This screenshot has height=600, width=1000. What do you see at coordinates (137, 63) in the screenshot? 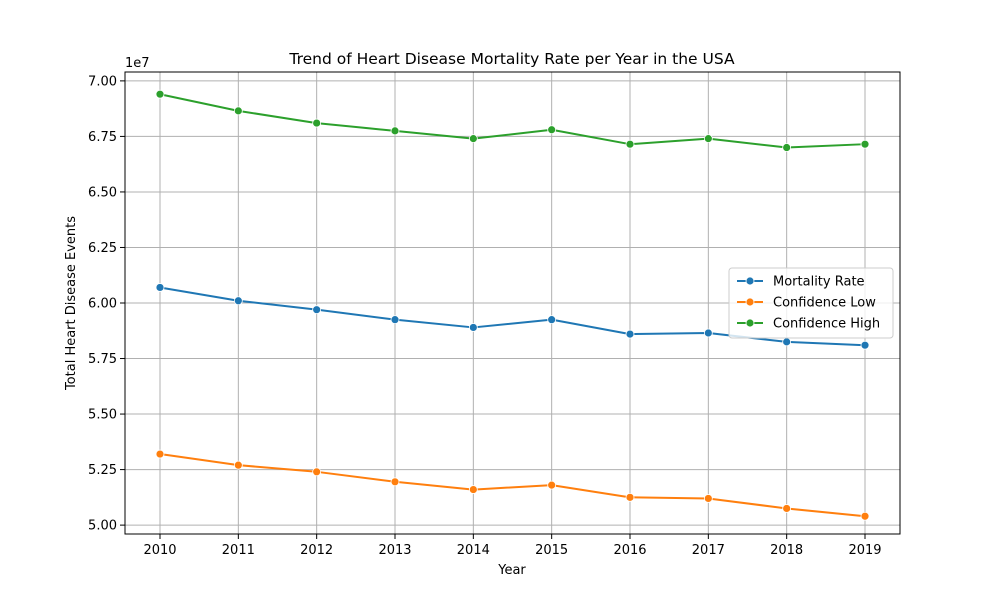
I see `y-offset-label: 1e7` at bounding box center [137, 63].